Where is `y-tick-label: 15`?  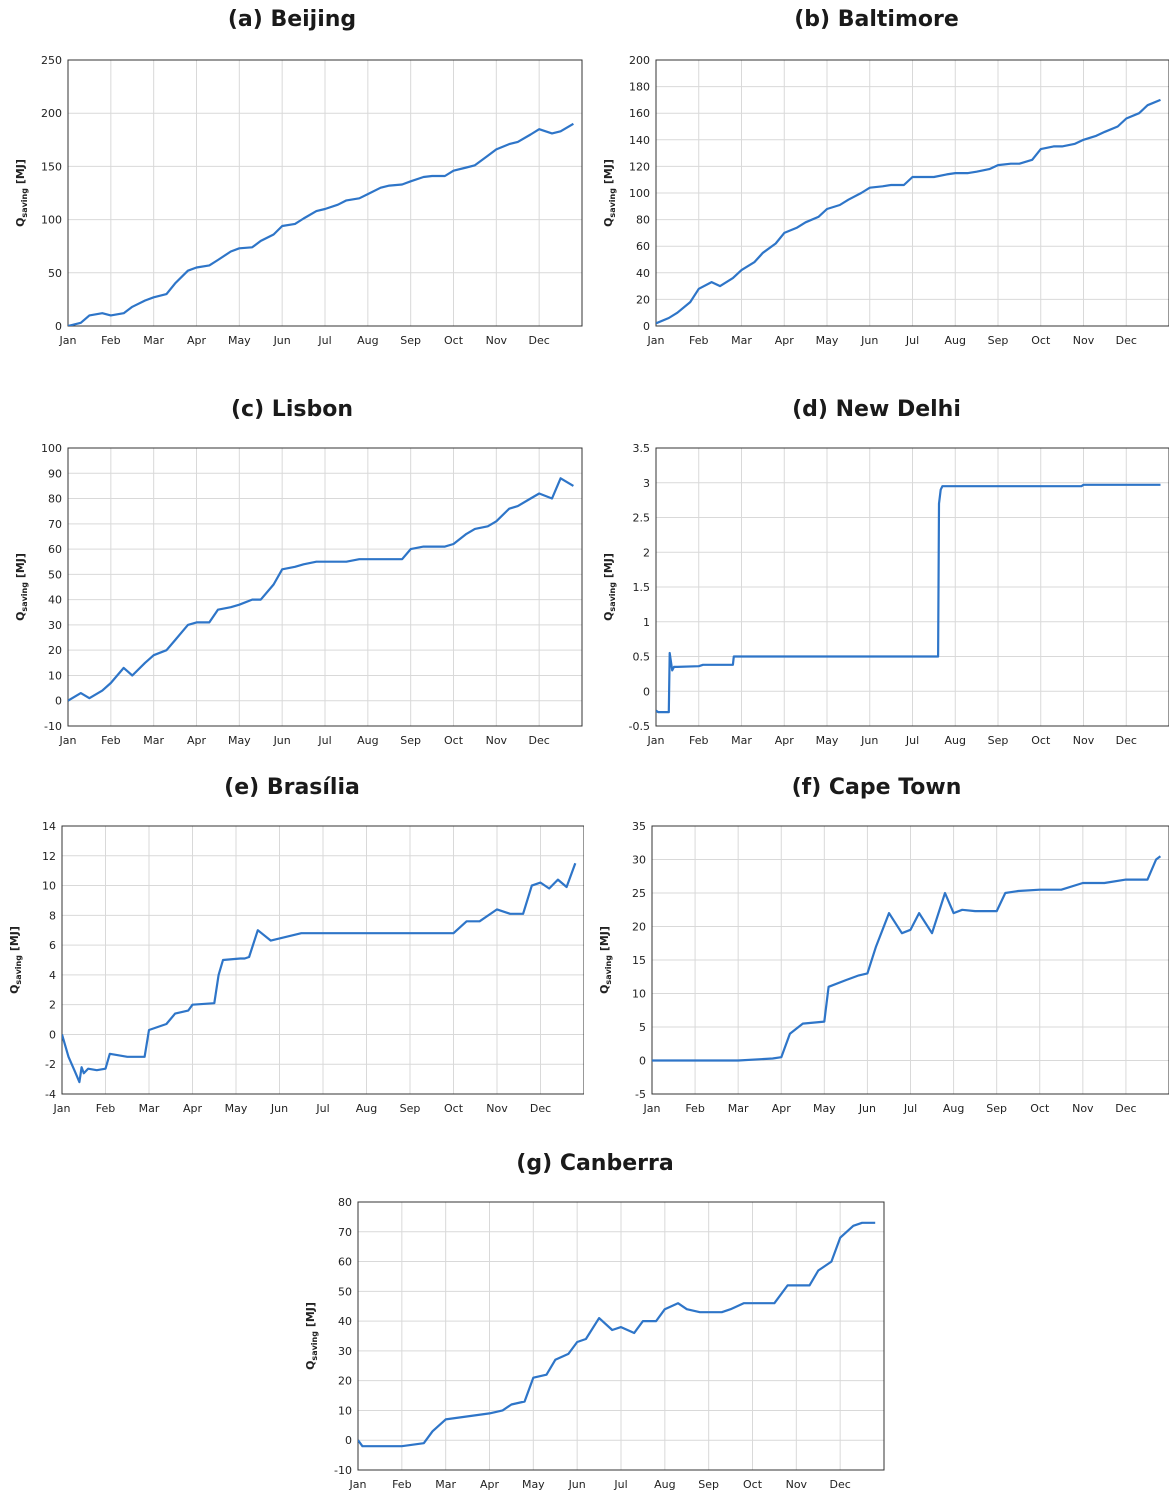
y-tick-label: 15 is located at coordinates (639, 960).